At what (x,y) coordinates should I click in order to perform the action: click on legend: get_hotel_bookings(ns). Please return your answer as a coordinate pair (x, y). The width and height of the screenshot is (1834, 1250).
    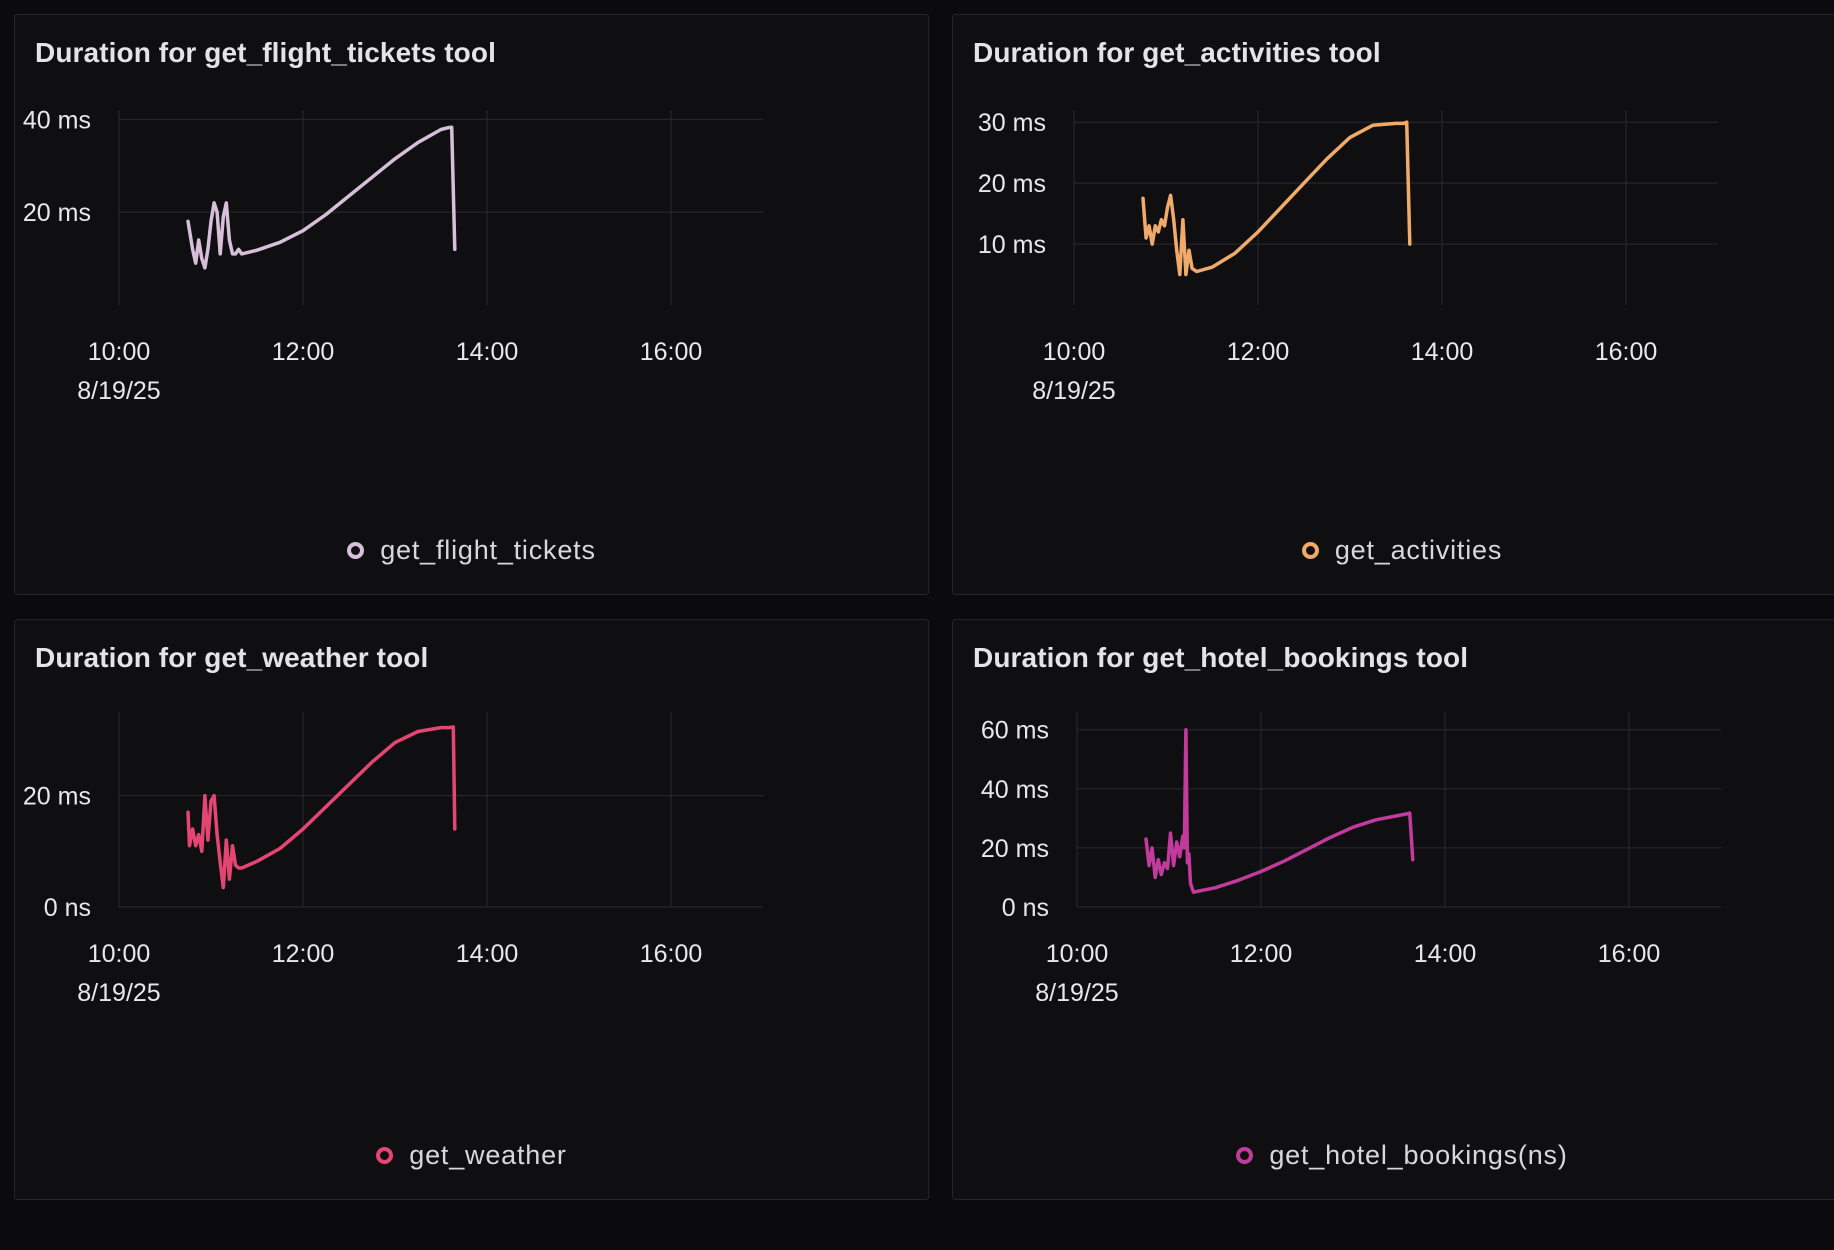
    Looking at the image, I should click on (1393, 1155).